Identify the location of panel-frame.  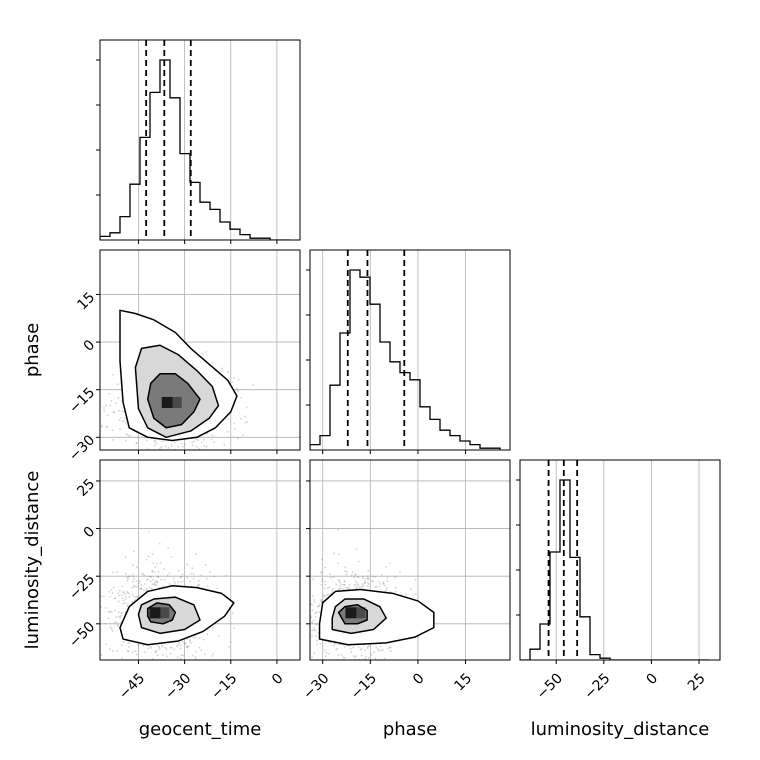
(410, 560).